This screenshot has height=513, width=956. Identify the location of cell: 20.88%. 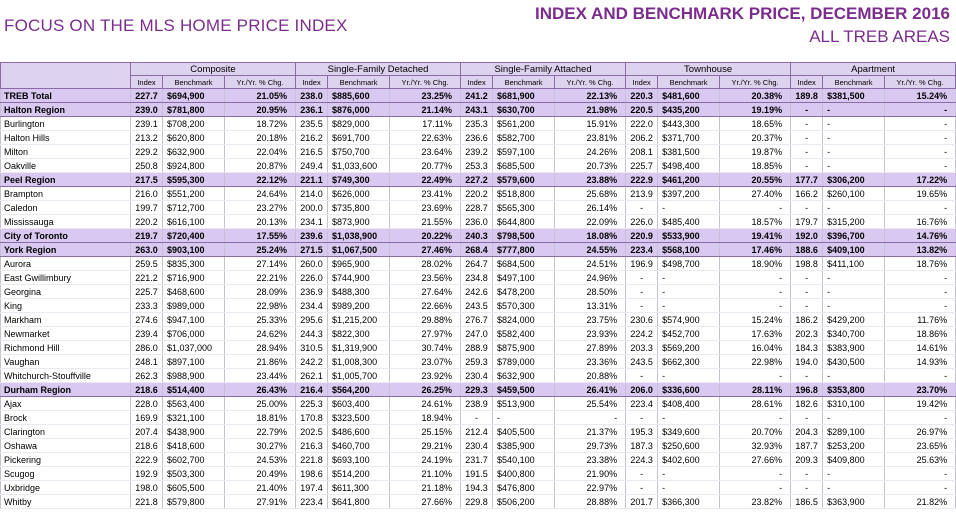
(590, 375).